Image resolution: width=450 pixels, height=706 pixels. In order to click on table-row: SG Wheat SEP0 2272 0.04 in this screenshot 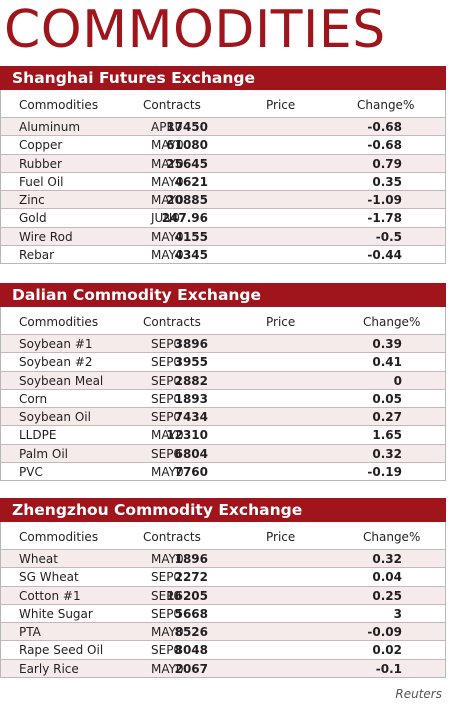, I will do `click(223, 576)`.